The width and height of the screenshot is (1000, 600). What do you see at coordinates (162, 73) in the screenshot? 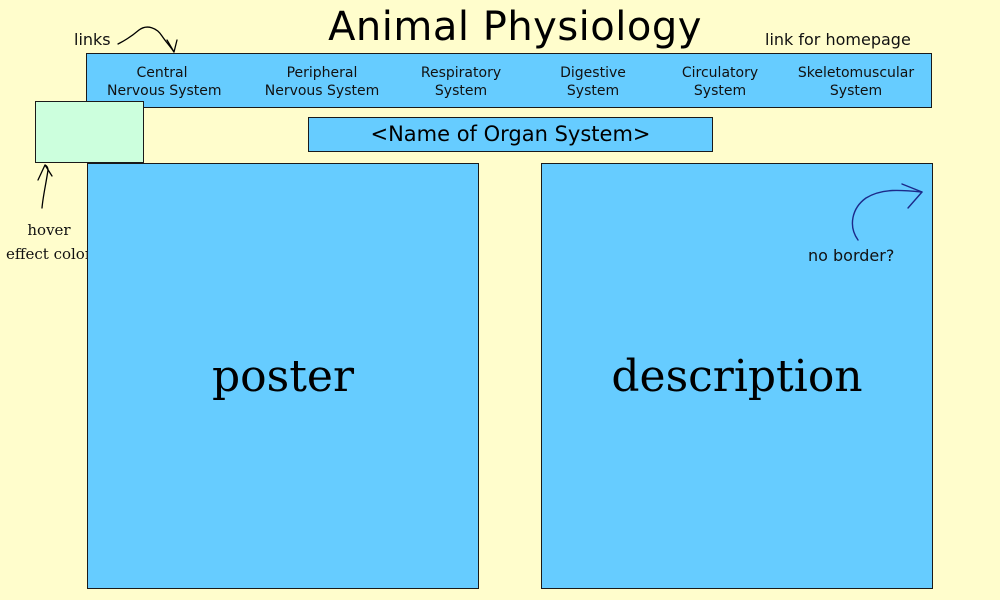
I see `nav-link-line1: Central` at bounding box center [162, 73].